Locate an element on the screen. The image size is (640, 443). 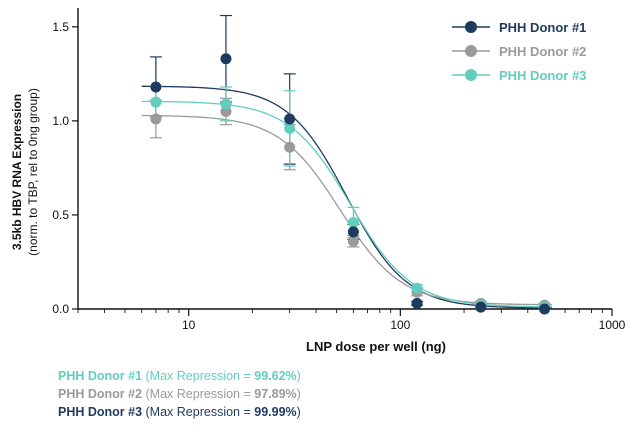
summary-line-donor-2: PHH Donor #2 (Max Repression = 97.89%) is located at coordinates (179, 394).